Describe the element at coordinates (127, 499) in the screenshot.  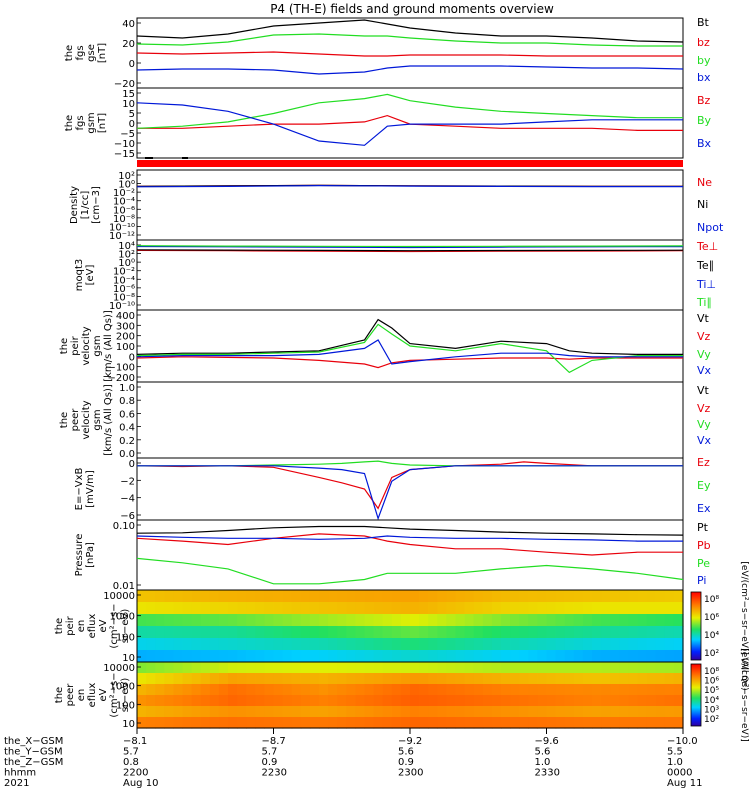
I see `y-tick-label: −4` at that location.